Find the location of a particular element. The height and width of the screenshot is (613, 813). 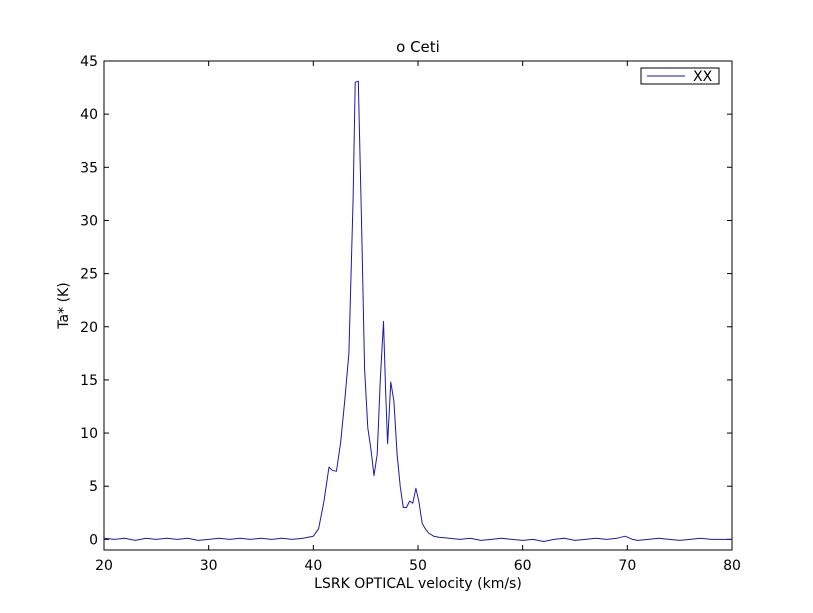

x-tick-label: 60 is located at coordinates (523, 566).